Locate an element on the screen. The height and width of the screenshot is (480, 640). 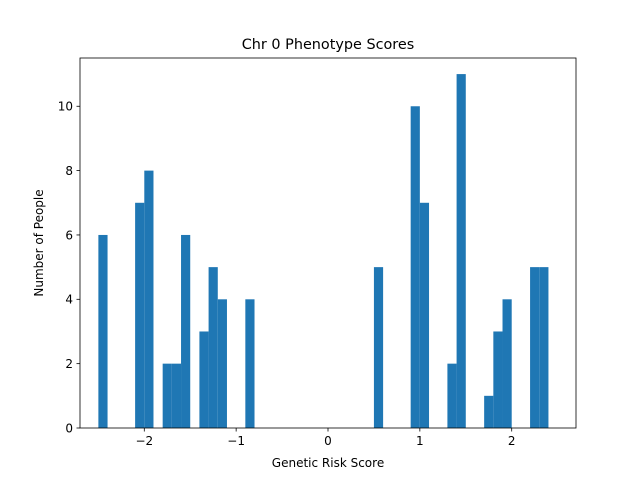
y-tick-label: 2 is located at coordinates (69, 364).